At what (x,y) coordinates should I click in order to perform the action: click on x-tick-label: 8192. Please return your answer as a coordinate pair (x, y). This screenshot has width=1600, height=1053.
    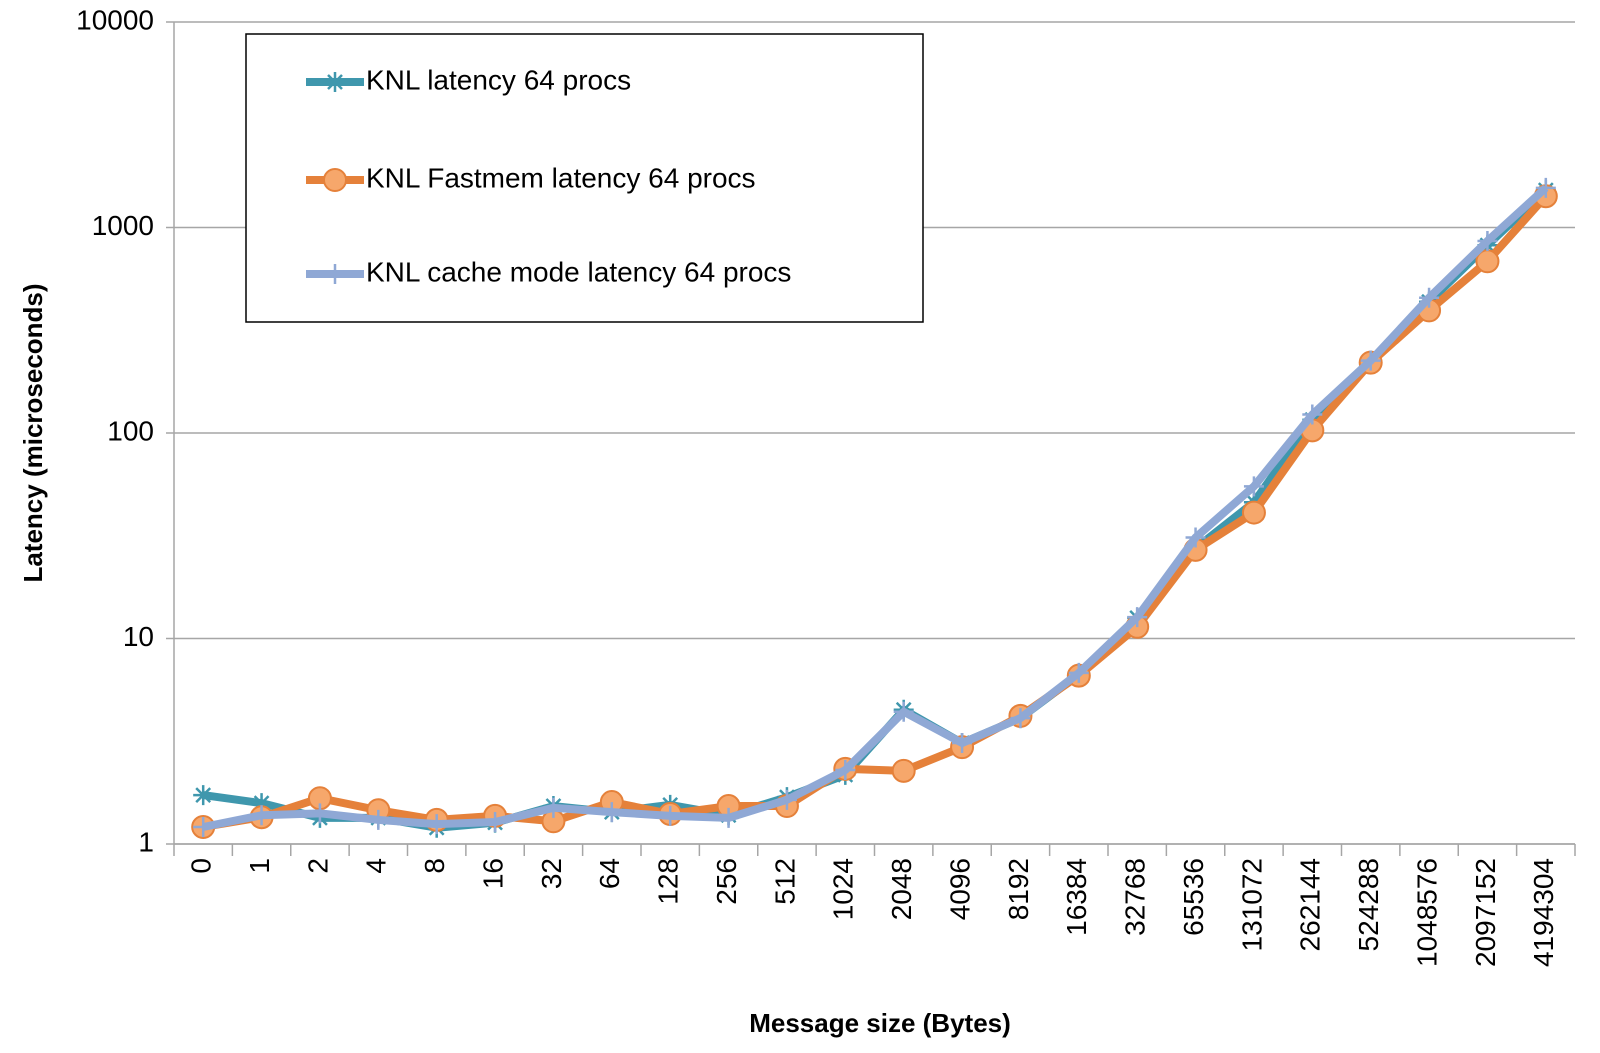
    Looking at the image, I should click on (1018, 889).